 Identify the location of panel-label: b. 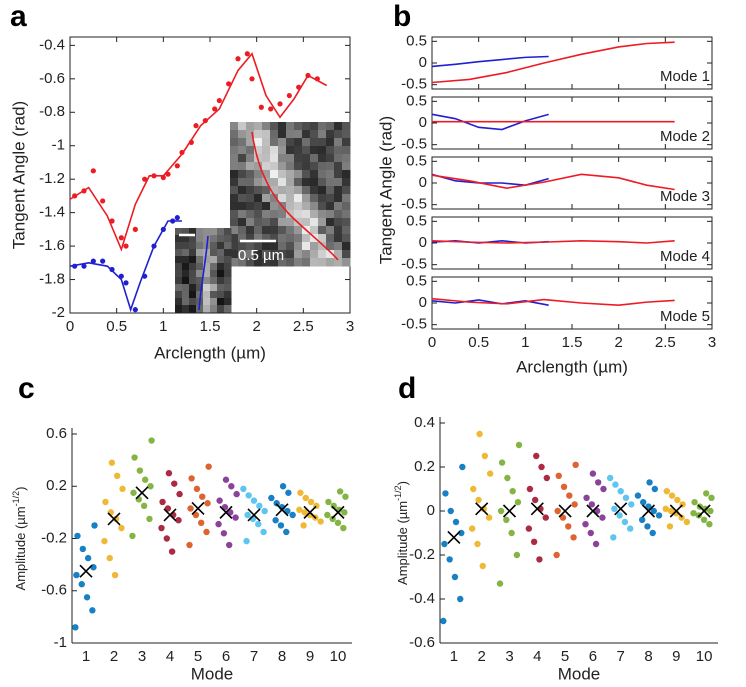
(402, 16).